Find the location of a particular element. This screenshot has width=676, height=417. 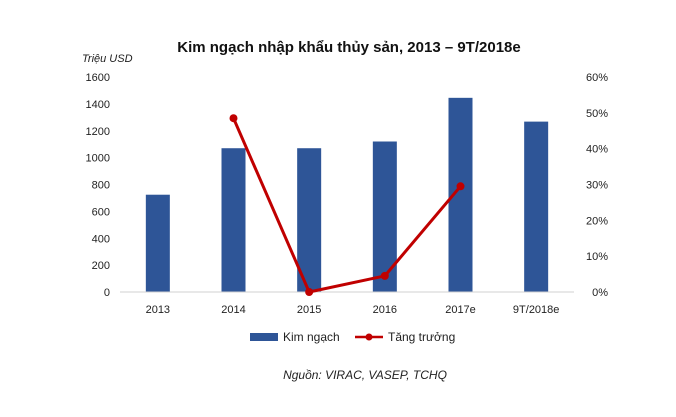

right-tick-label: 0% is located at coordinates (600, 293).